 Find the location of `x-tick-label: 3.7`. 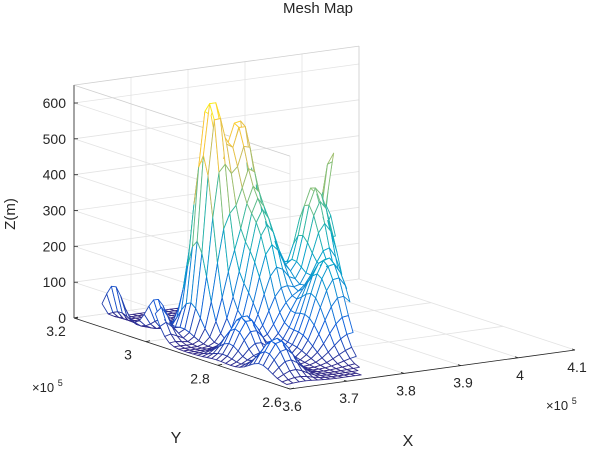

x-tick-label: 3.7 is located at coordinates (349, 398).